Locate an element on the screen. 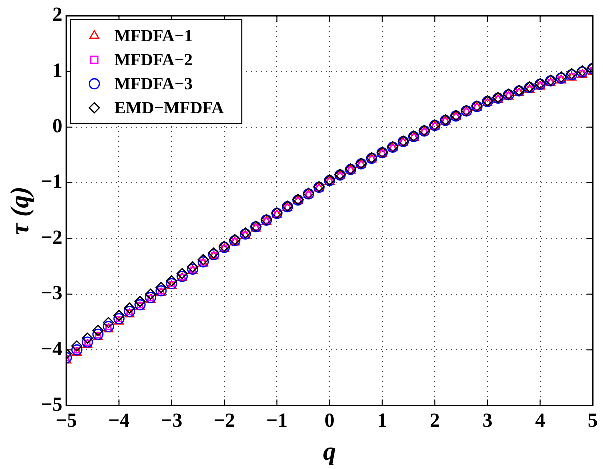 The image size is (603, 469). x-axis-title: q is located at coordinates (329, 451).